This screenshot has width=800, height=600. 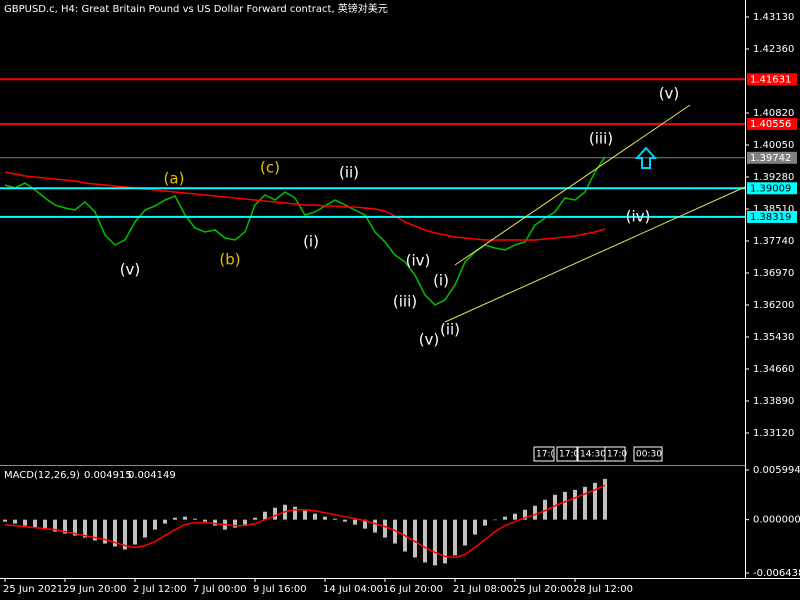 What do you see at coordinates (174, 179) in the screenshot?
I see `wave-label: (a)` at bounding box center [174, 179].